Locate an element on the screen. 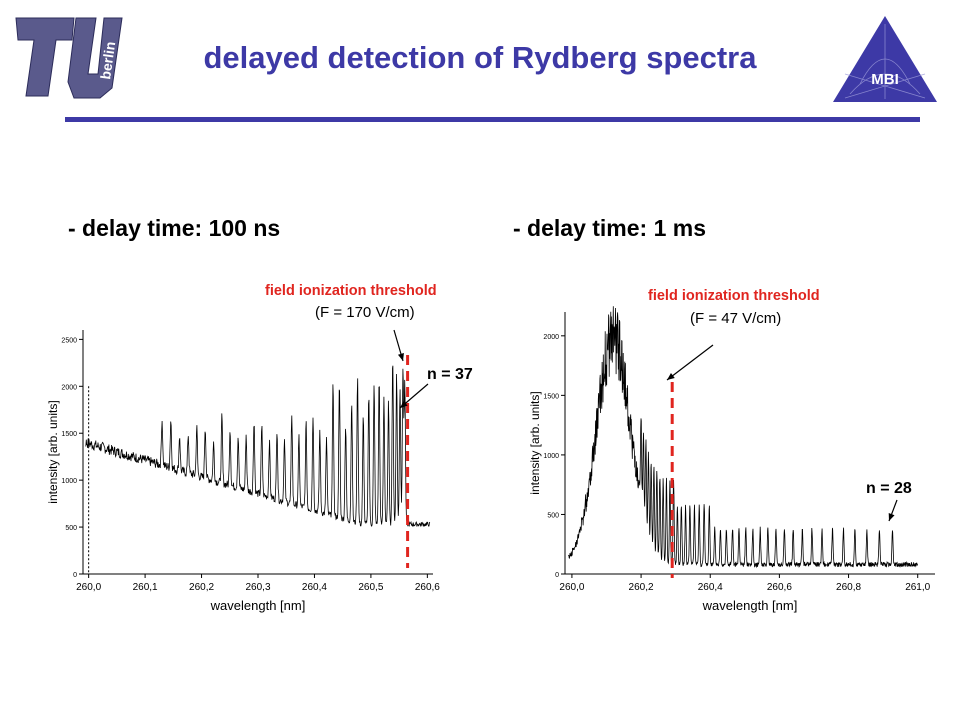  left-y-axis-title: intensity [arb. units] is located at coordinates (53, 451).